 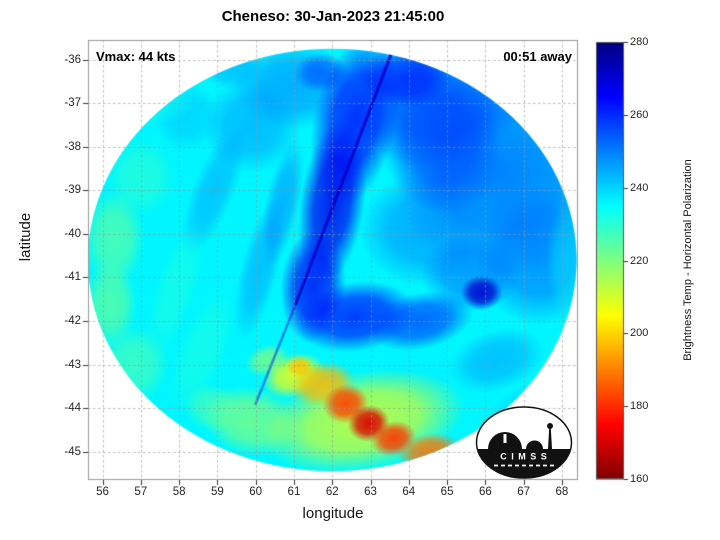 What do you see at coordinates (72, 59) in the screenshot?
I see `y-tick-label: -36` at bounding box center [72, 59].